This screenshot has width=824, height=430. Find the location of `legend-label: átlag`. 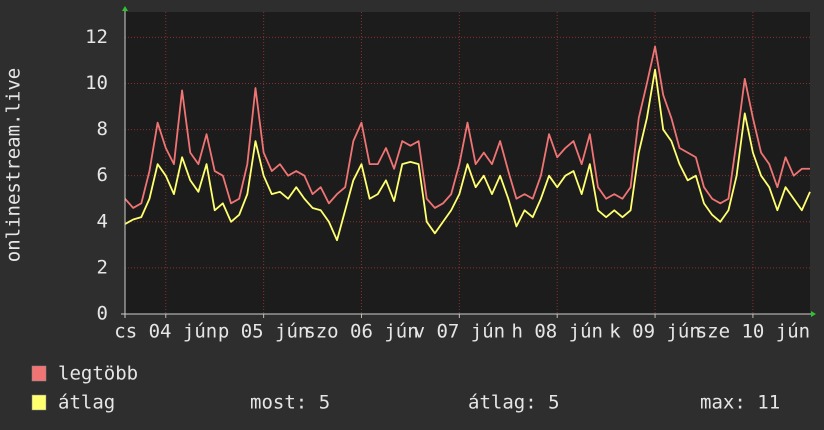

legend-label: átlag is located at coordinates (86, 403).